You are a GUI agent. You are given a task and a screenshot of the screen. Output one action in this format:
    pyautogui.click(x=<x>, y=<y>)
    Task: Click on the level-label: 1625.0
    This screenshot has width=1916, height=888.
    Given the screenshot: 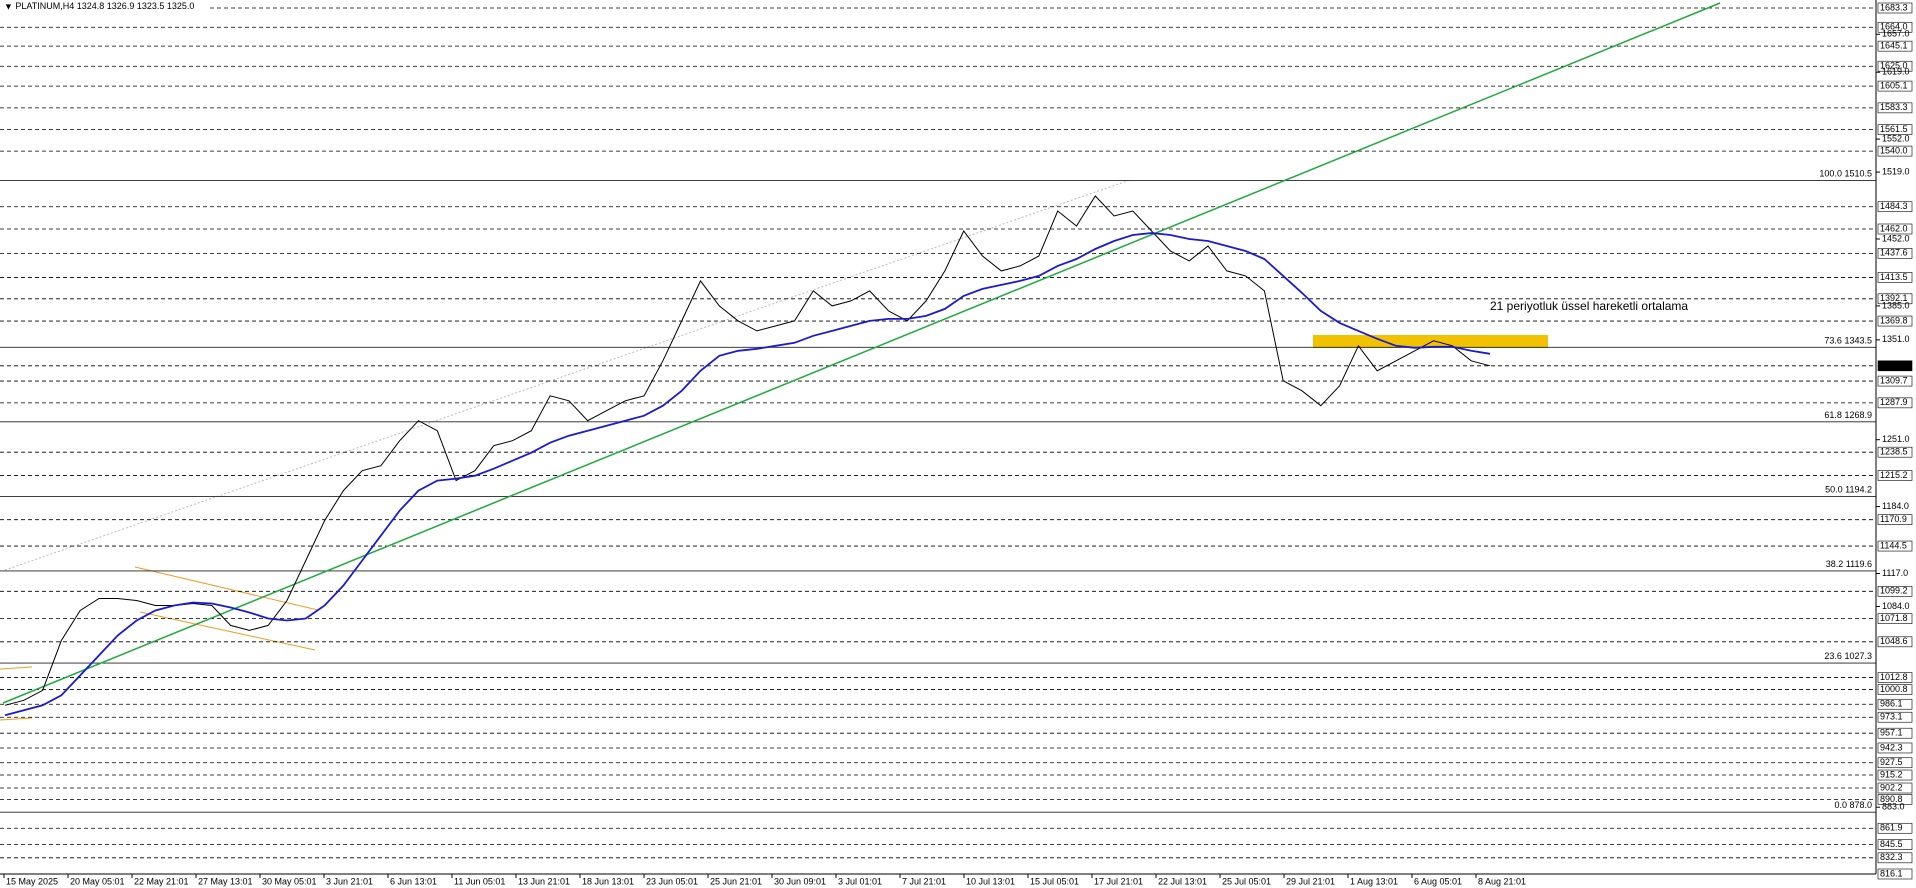 What is the action you would take?
    pyautogui.click(x=1894, y=66)
    